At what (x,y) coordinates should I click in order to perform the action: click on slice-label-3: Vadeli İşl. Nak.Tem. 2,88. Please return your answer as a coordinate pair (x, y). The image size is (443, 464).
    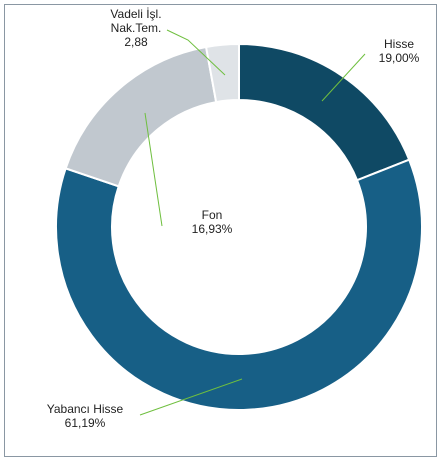
    Looking at the image, I should click on (135, 28).